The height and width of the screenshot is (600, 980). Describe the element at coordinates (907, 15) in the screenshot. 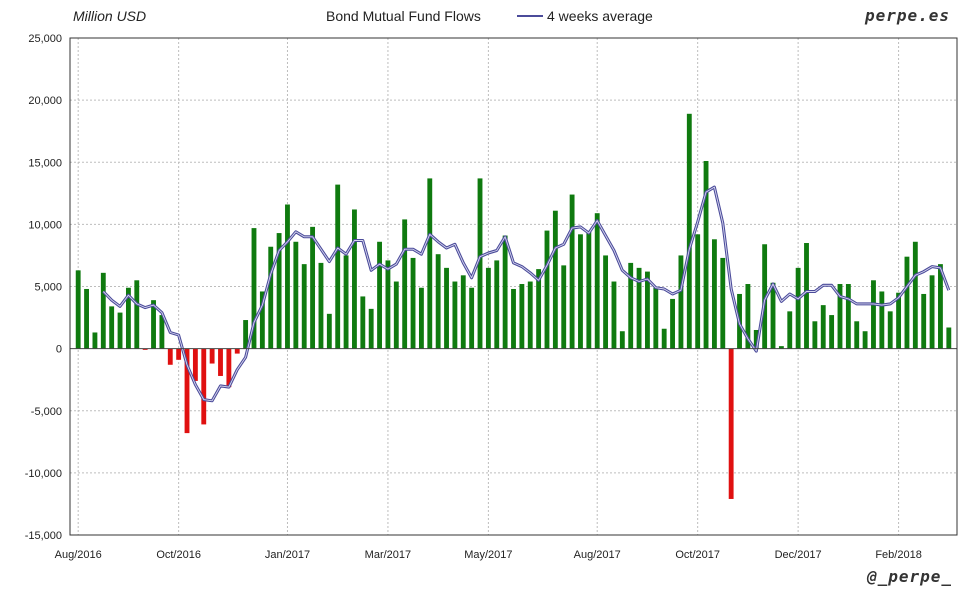

I see `brand-watermark: perpe.es` at that location.